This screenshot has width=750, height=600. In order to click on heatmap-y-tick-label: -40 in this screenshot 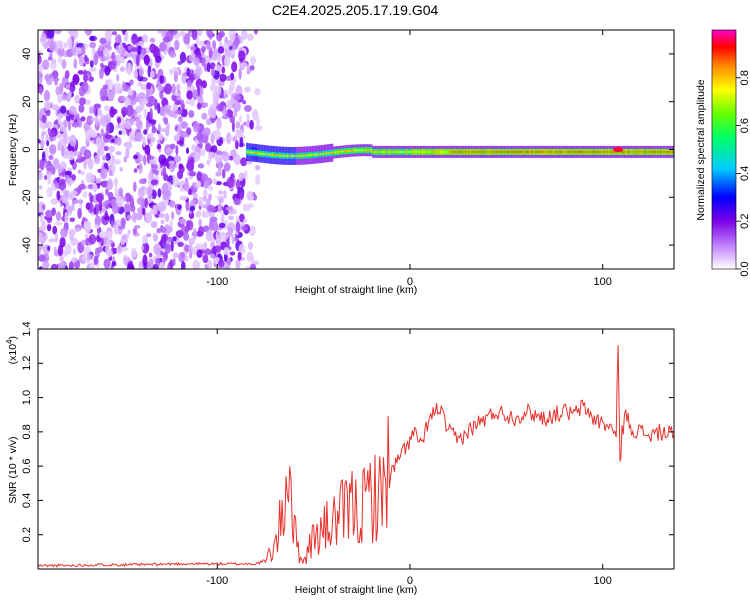, I will do `click(27, 245)`.